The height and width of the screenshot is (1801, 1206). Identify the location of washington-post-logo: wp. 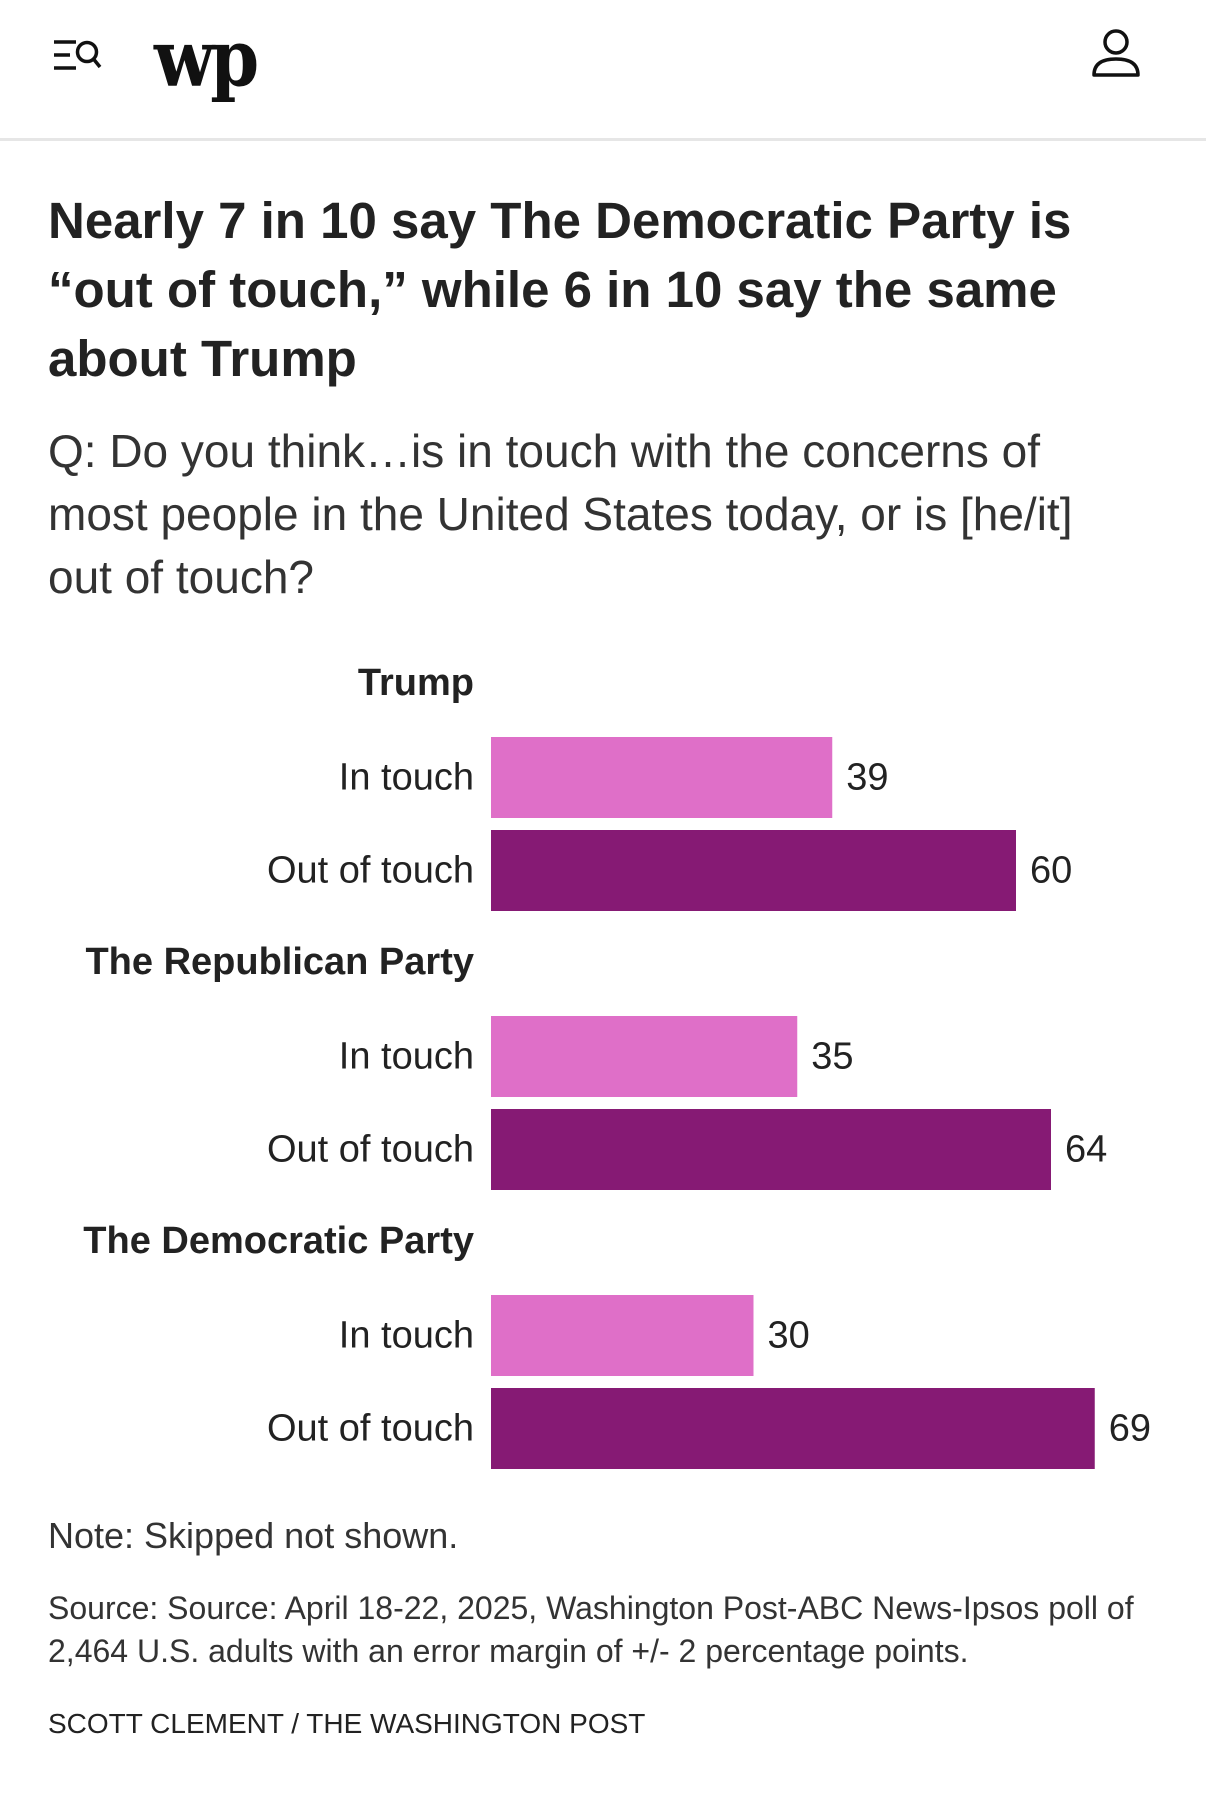
(206, 58).